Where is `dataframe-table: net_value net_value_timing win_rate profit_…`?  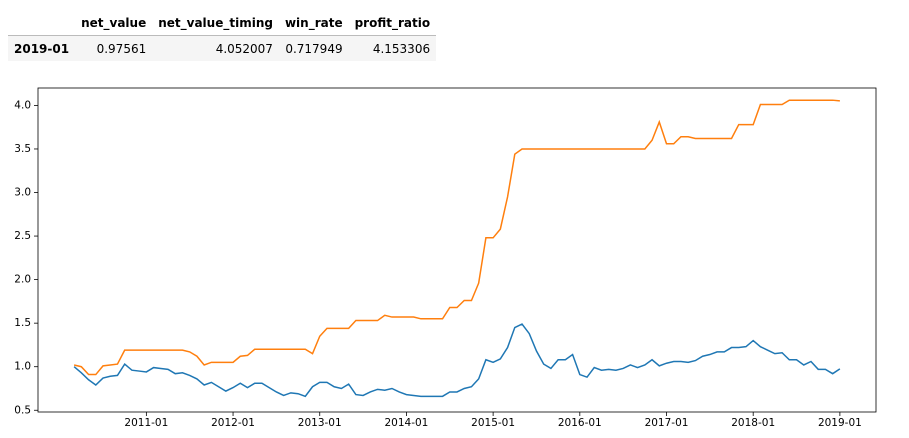
dataframe-table: net_value net_value_timing win_rate profit_… is located at coordinates (222, 35).